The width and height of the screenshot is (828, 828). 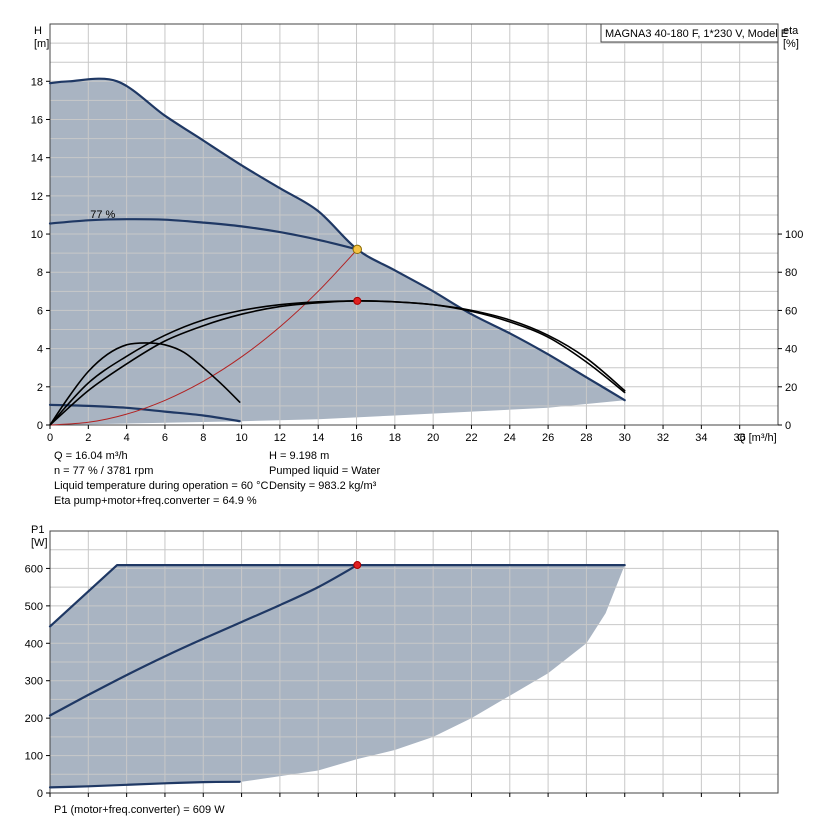 I want to click on y-axis-label: H, so click(x=38, y=31).